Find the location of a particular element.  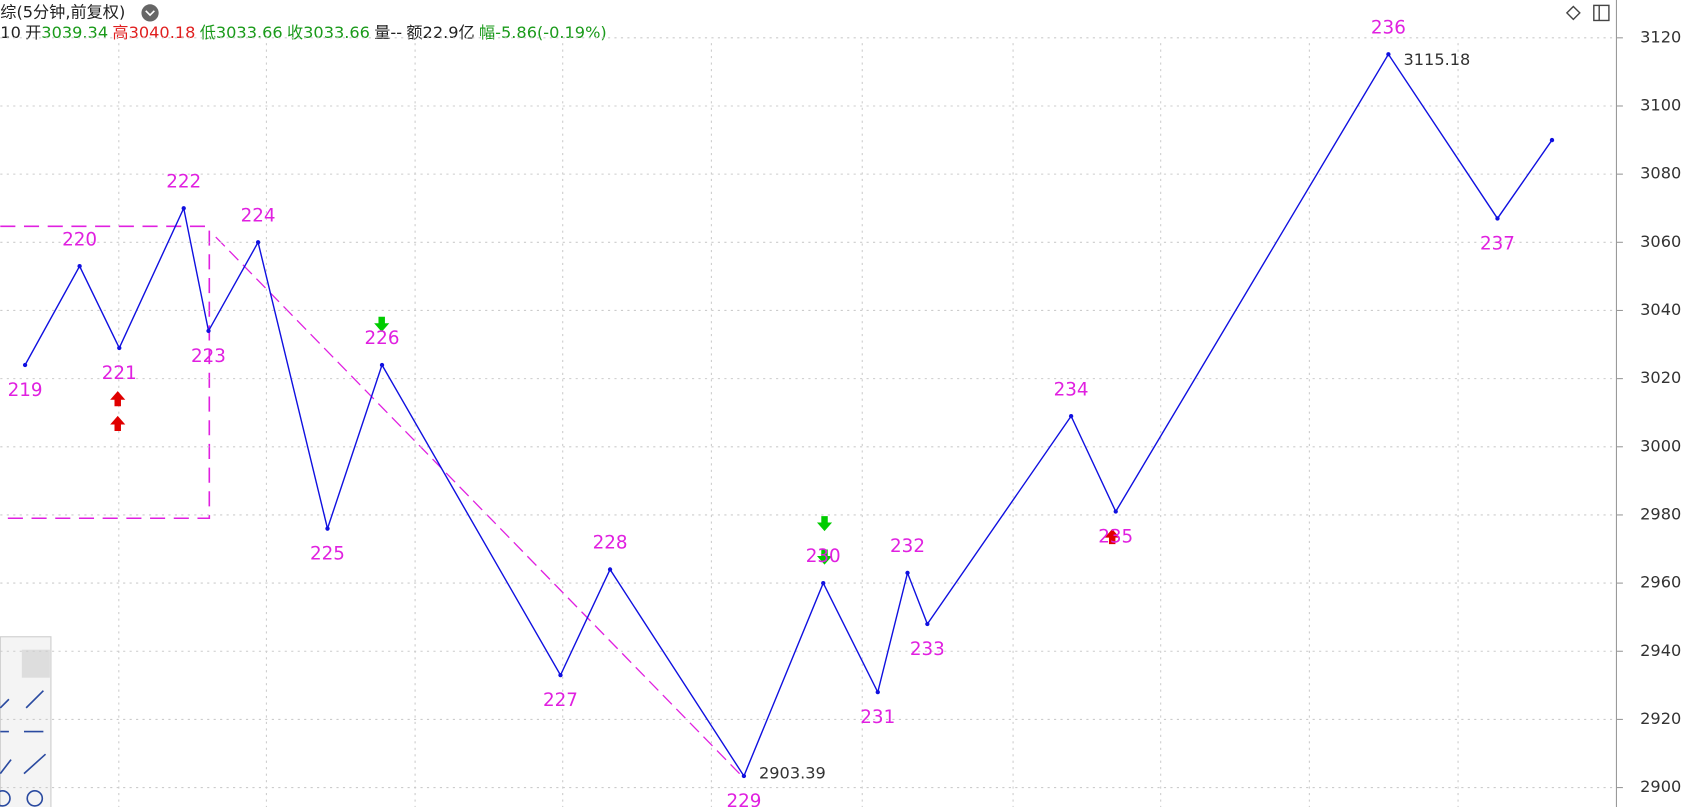

y-tick-label: 3020 is located at coordinates (1660, 377).